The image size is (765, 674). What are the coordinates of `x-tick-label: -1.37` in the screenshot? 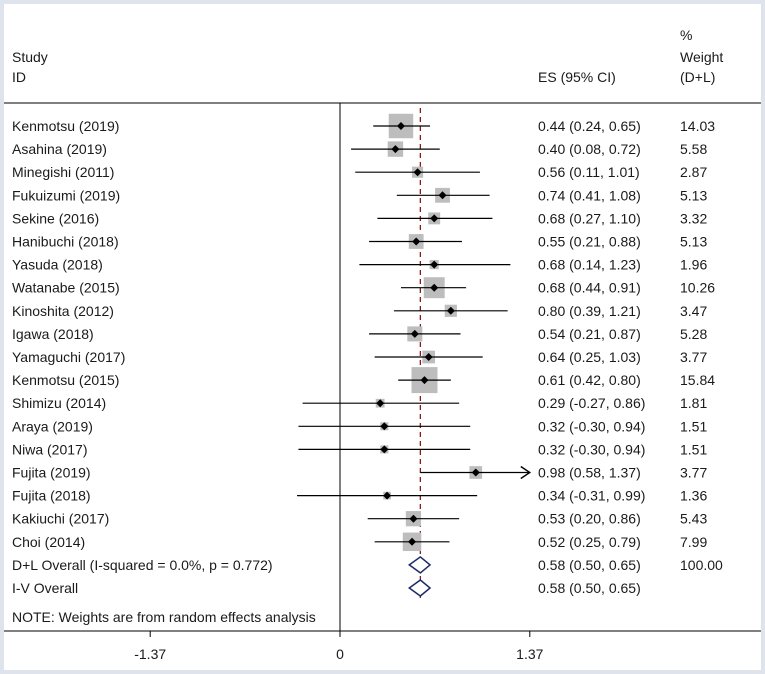 It's located at (150, 654).